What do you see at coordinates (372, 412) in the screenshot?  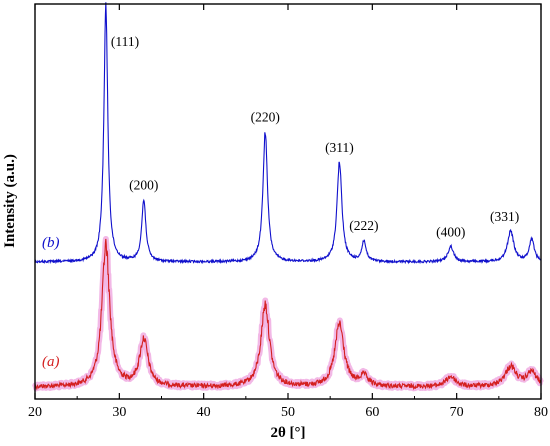 I see `x-tick-label: 60` at bounding box center [372, 412].